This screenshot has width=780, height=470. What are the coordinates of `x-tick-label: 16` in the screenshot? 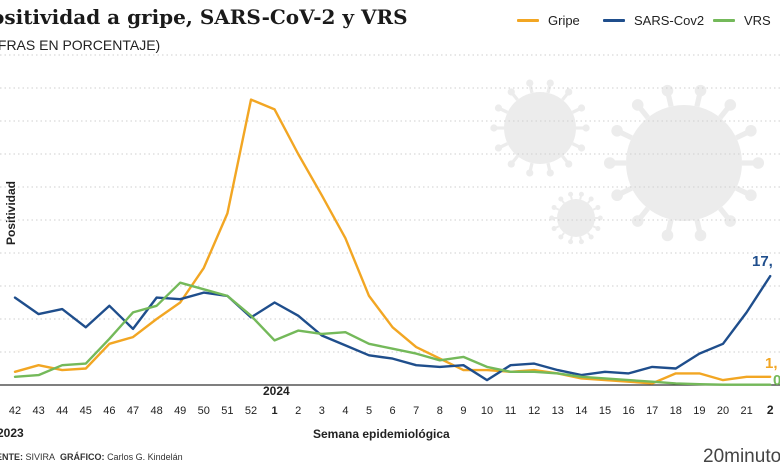 It's located at (628, 411).